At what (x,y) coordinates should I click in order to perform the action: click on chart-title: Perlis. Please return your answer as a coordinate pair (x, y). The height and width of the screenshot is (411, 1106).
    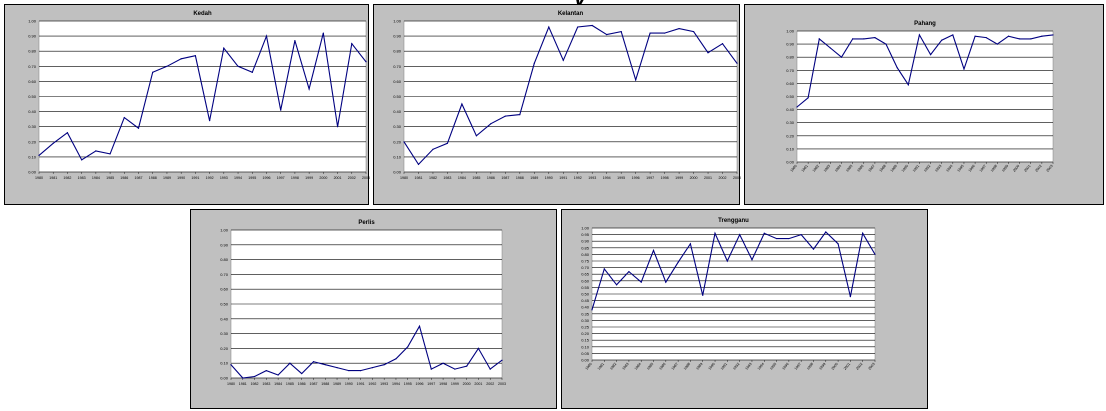
    Looking at the image, I should click on (366, 223).